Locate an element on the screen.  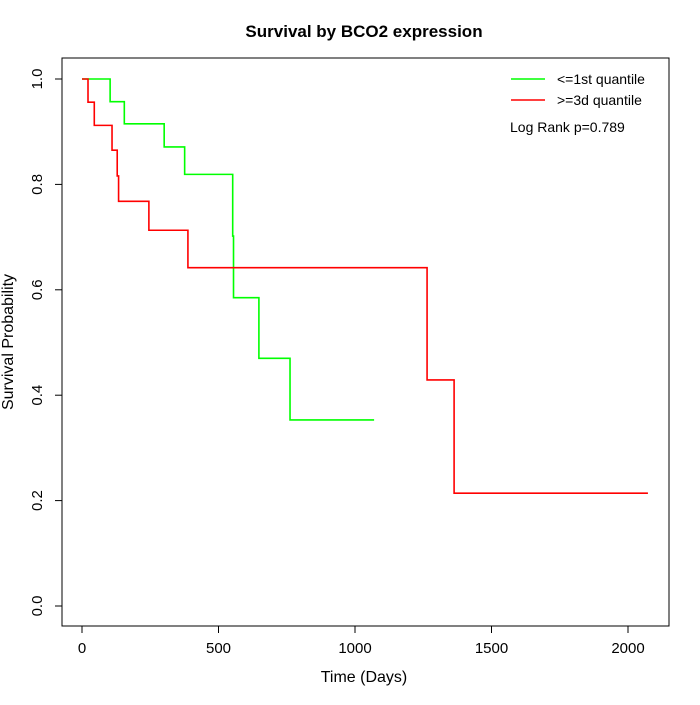
x-tick-label: 2000 is located at coordinates (627, 648).